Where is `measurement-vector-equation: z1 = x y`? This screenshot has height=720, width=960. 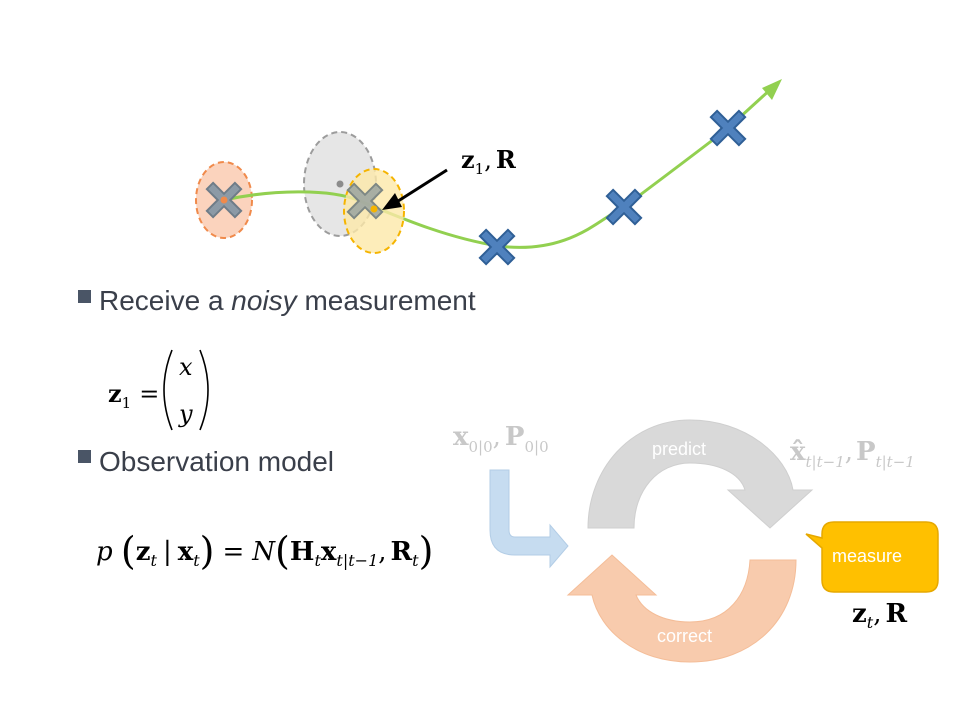
measurement-vector-equation: z1 = x y is located at coordinates (158, 390).